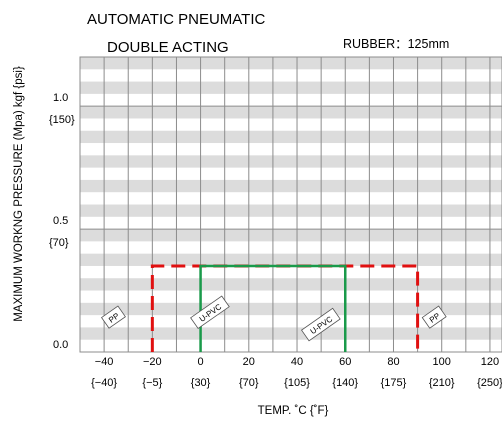 The width and height of the screenshot is (502, 423). I want to click on x-tick-label-f: {70}, so click(249, 383).